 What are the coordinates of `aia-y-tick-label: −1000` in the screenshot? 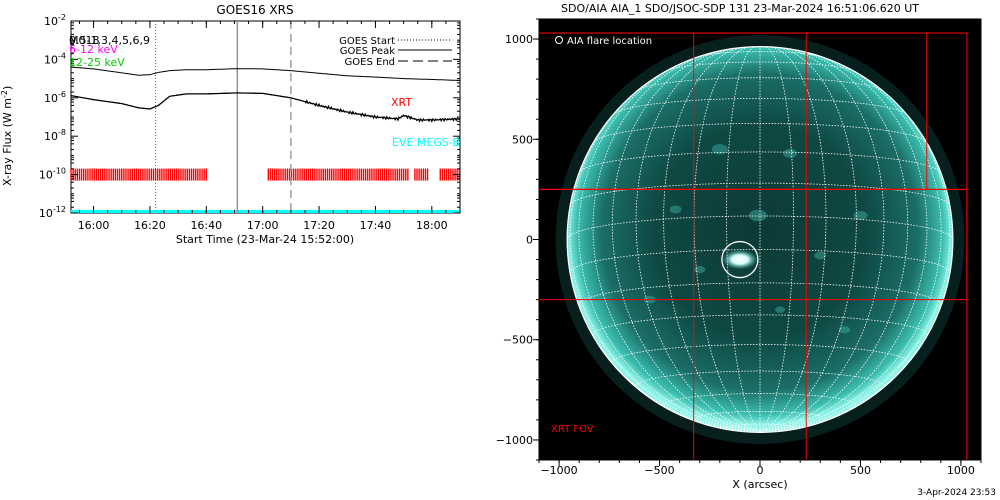 It's located at (514, 440).